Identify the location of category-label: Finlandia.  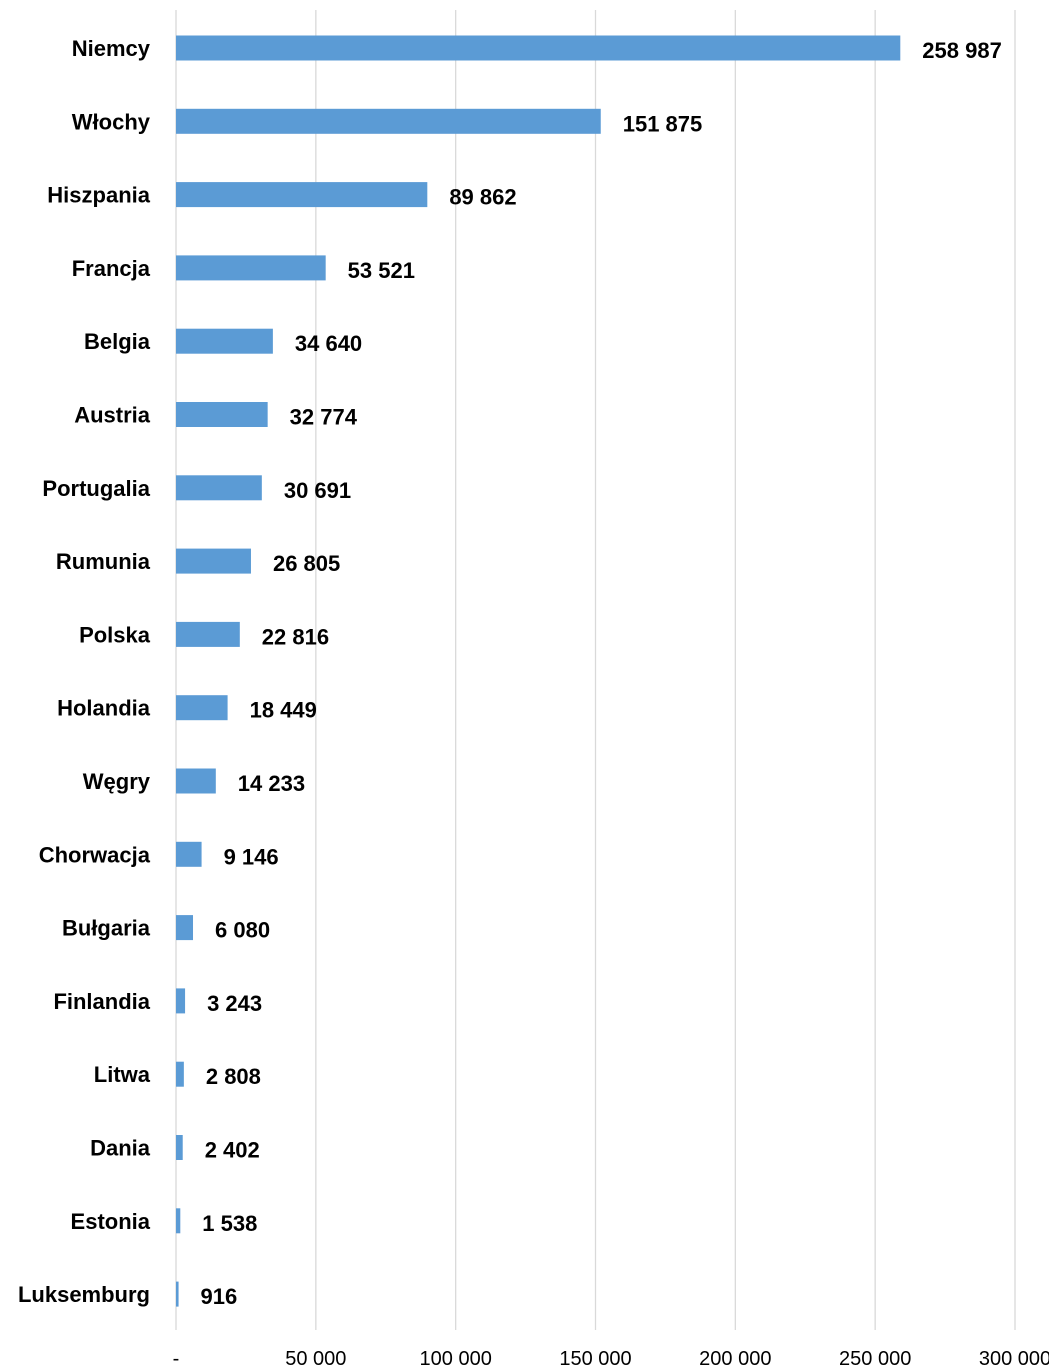
(101, 1001).